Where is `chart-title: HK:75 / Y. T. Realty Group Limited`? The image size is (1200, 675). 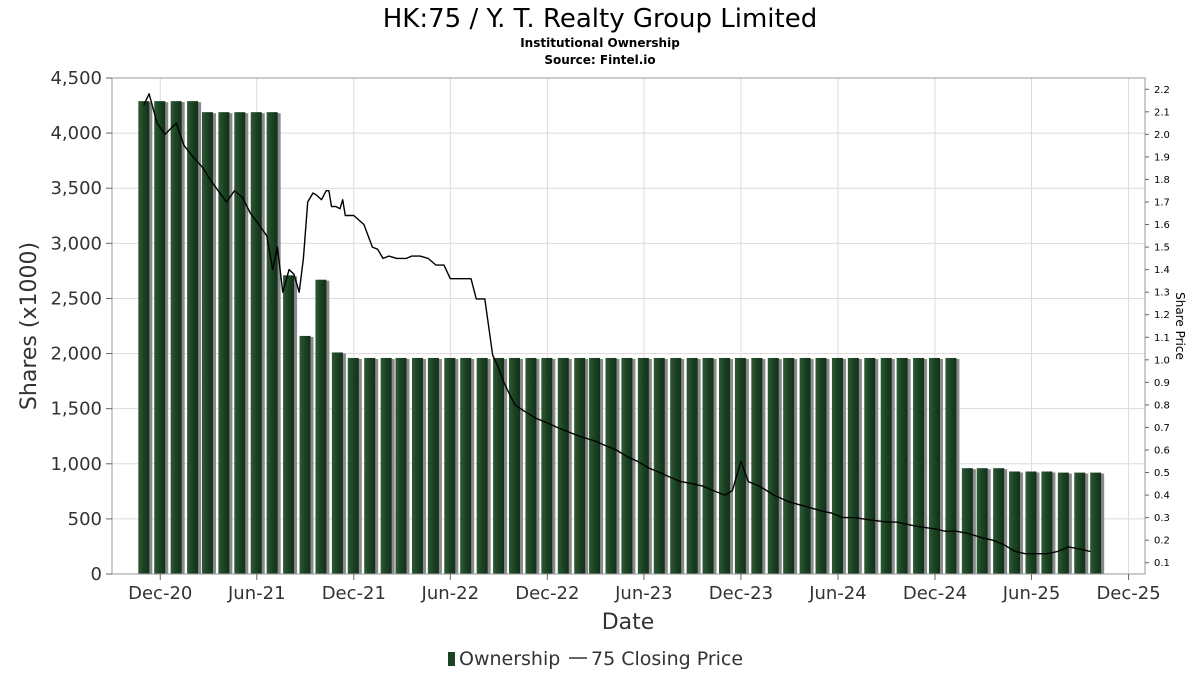 chart-title: HK:75 / Y. T. Realty Group Limited is located at coordinates (600, 19).